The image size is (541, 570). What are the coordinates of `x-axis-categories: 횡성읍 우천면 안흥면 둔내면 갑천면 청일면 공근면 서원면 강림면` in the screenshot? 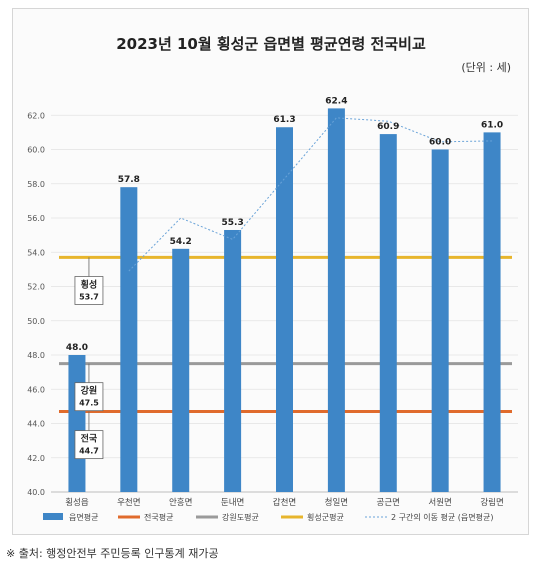 It's located at (284, 502).